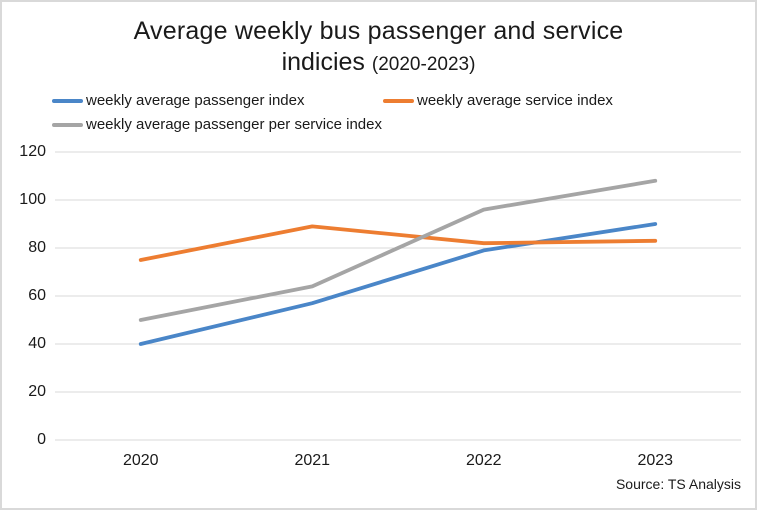  I want to click on y-axis-tick-label-40: 40, so click(37, 343).